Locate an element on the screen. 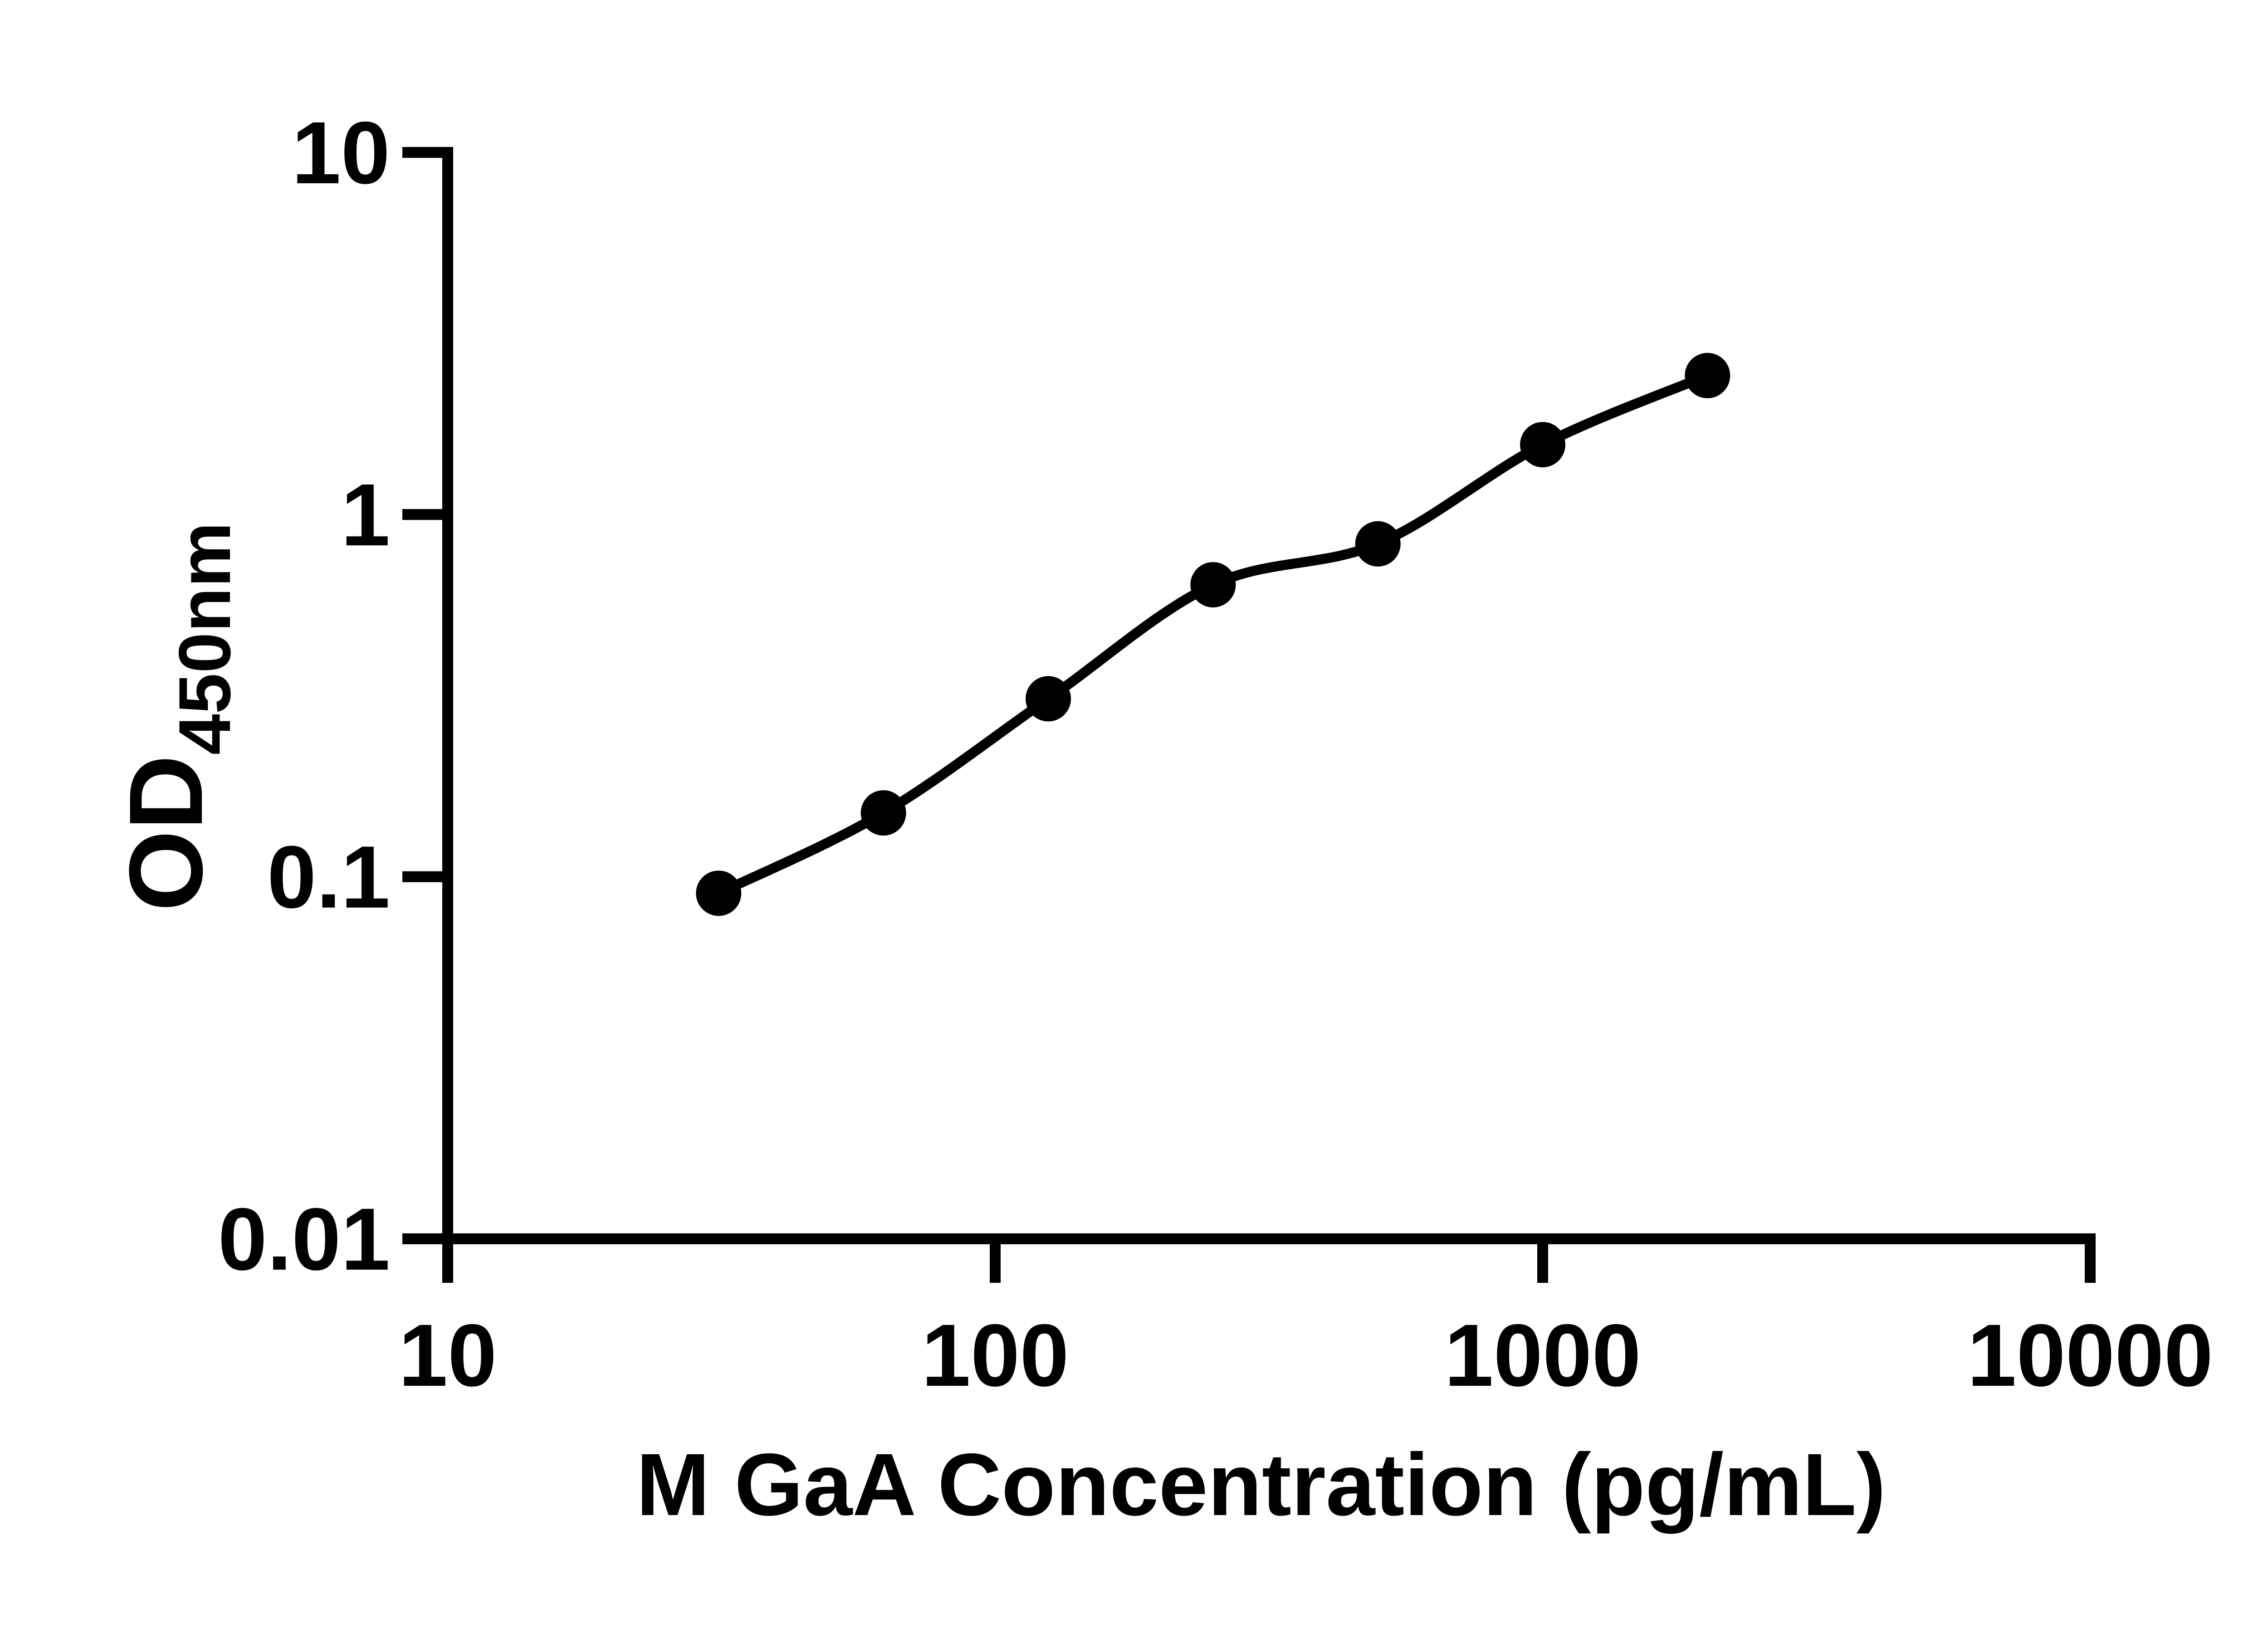 This screenshot has height=1633, width=2268. y-axis-title: OD450nm is located at coordinates (177, 716).